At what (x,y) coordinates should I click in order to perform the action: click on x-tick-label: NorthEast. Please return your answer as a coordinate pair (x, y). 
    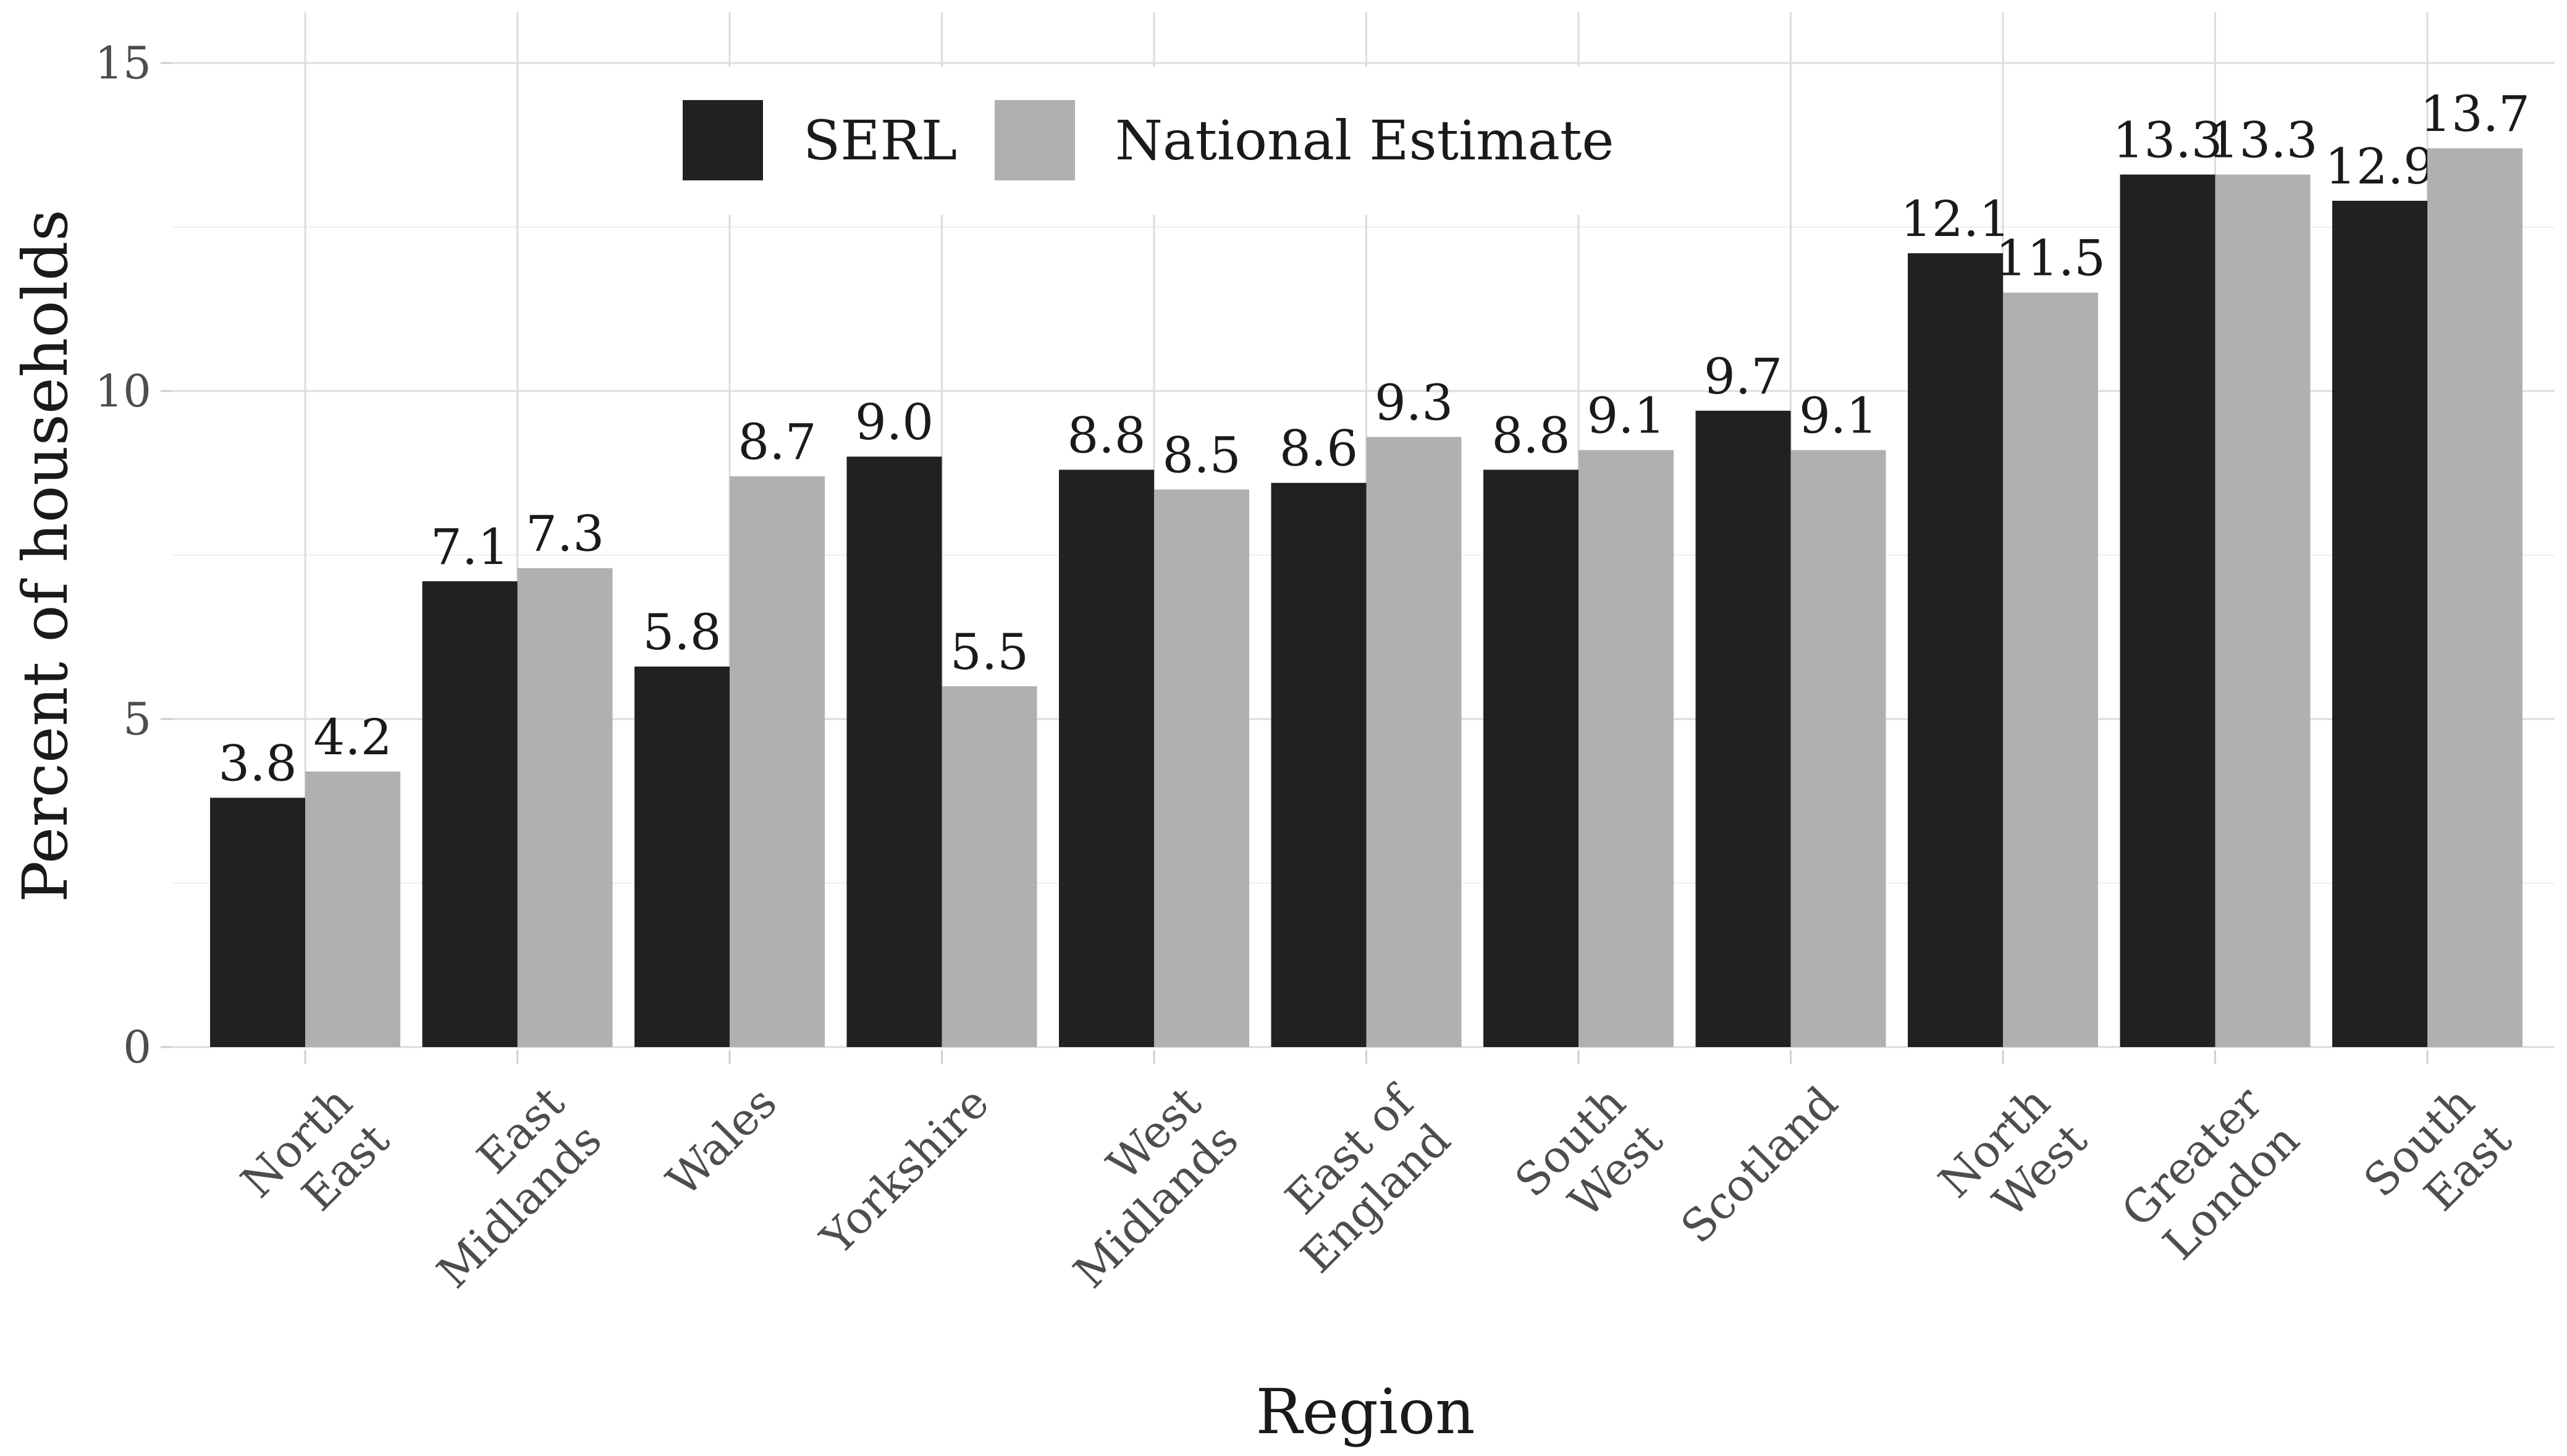
    Looking at the image, I should click on (315, 1161).